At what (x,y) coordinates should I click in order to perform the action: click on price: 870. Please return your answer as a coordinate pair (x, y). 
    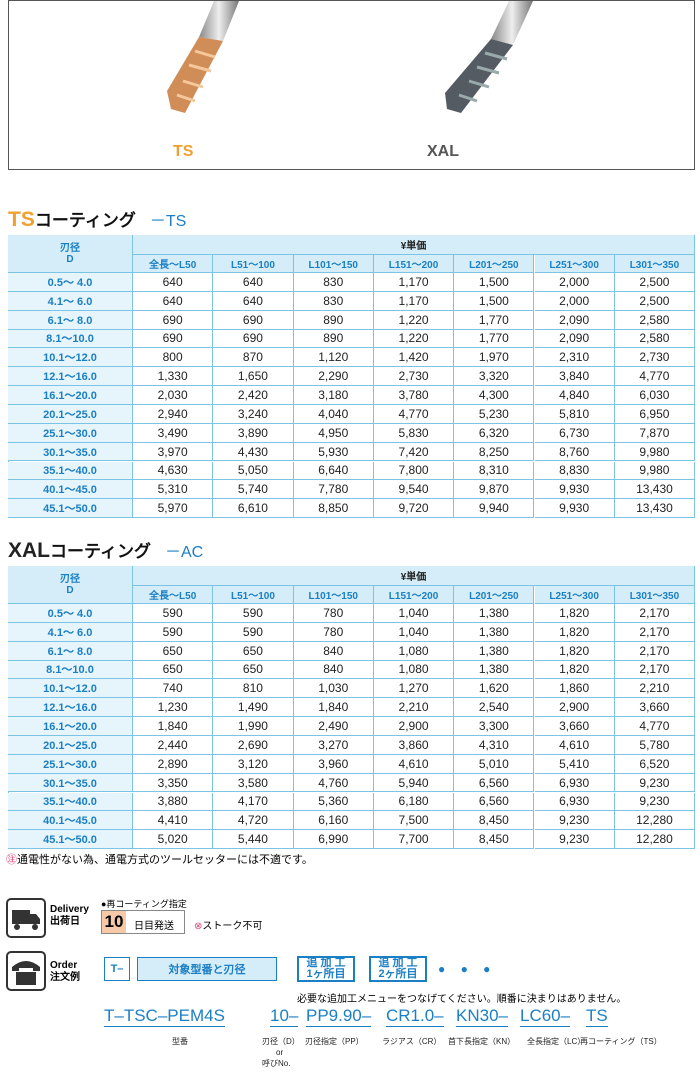
    Looking at the image, I should click on (253, 358).